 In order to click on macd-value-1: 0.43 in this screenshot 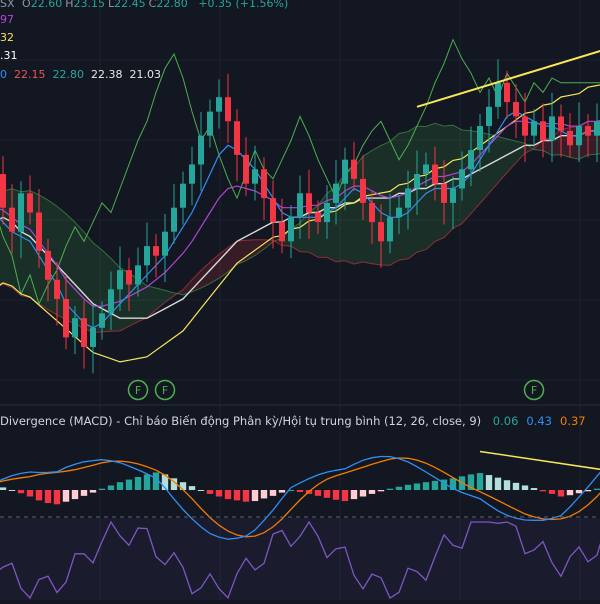, I will do `click(539, 421)`.